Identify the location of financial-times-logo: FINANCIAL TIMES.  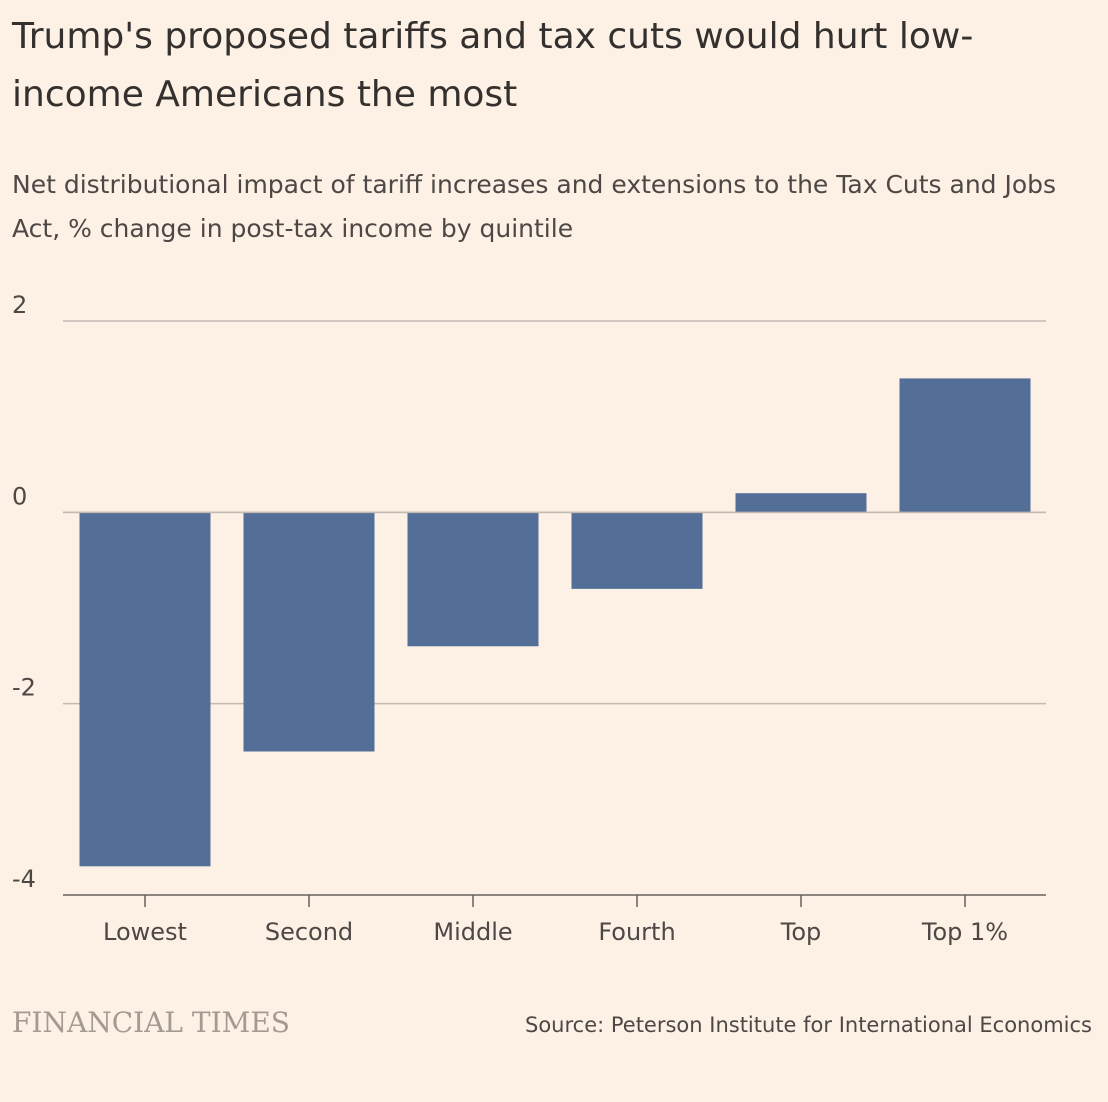
(151, 1022).